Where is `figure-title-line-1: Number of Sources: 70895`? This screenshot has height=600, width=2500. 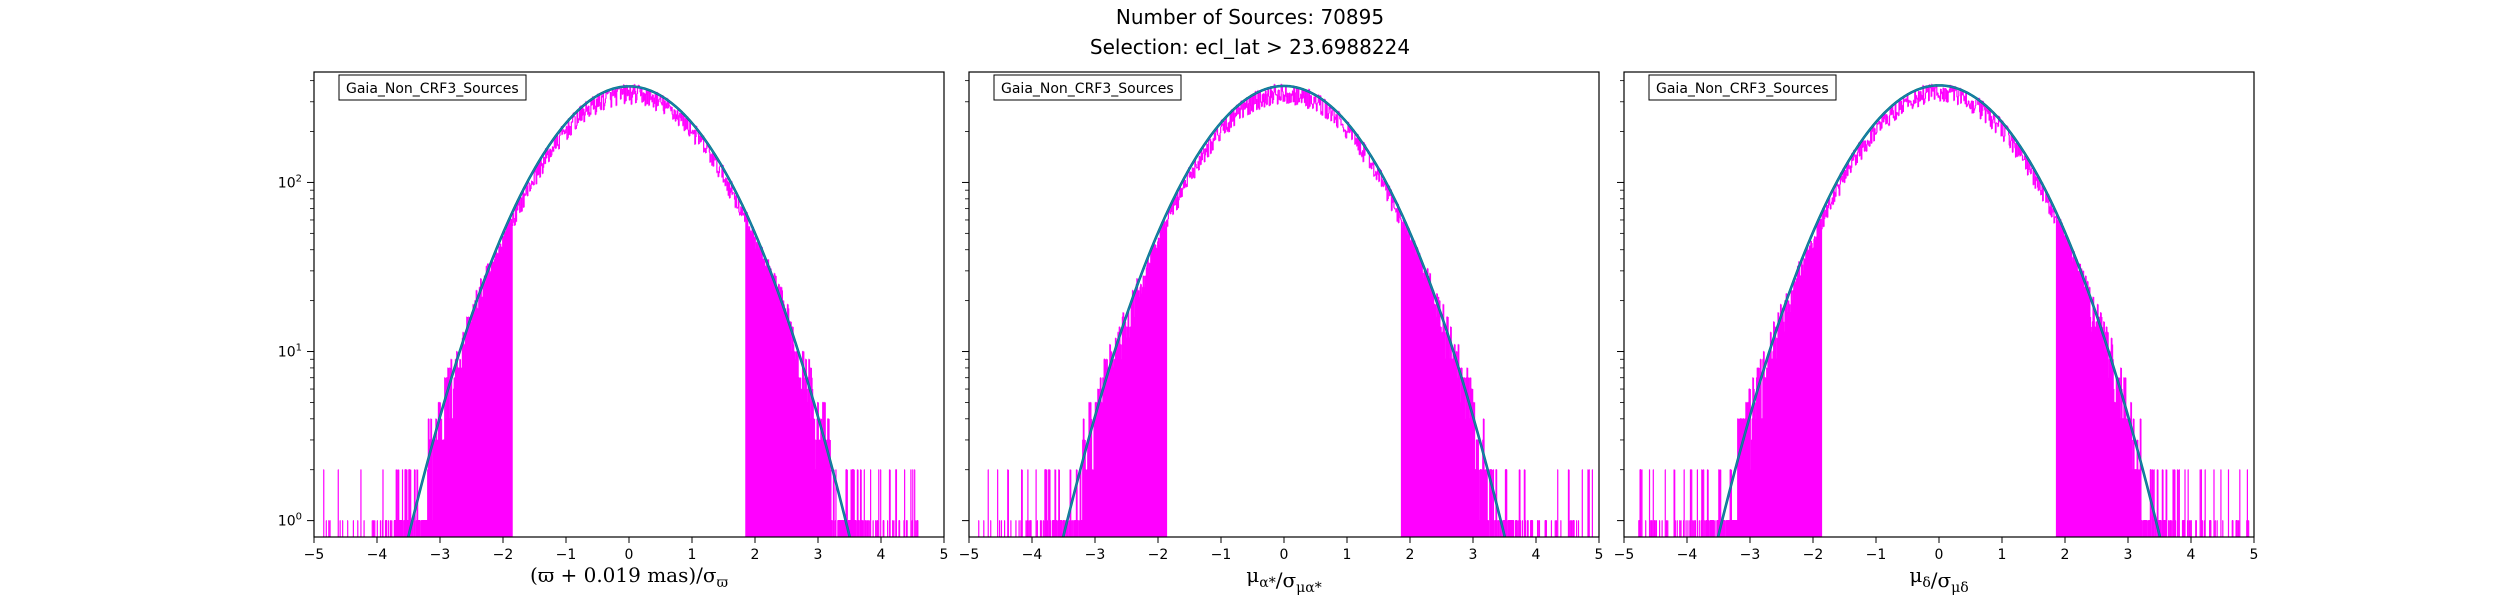
figure-title-line-1: Number of Sources: 70895 is located at coordinates (1250, 17).